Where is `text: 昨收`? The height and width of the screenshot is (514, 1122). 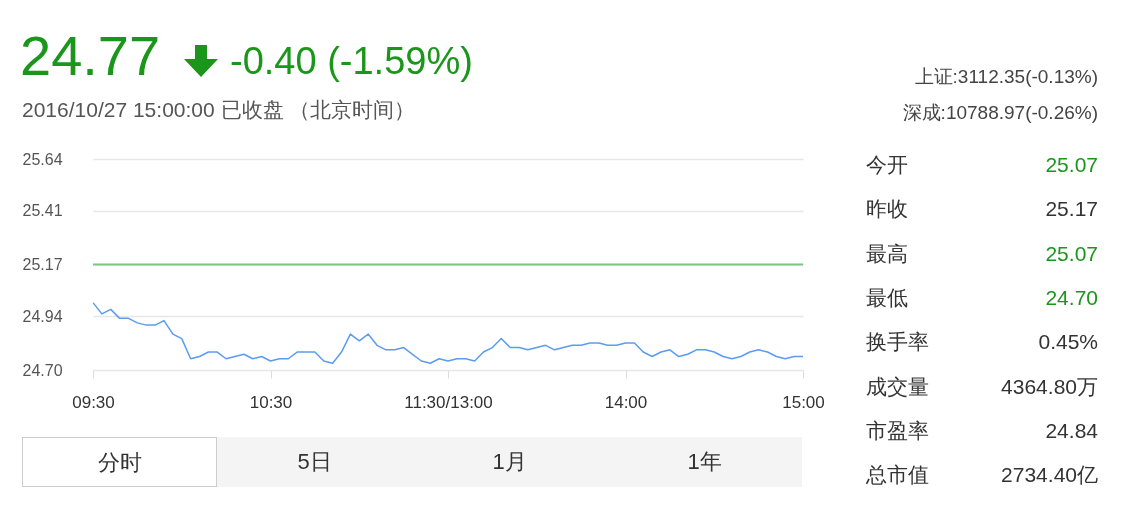 text: 昨收 is located at coordinates (887, 209).